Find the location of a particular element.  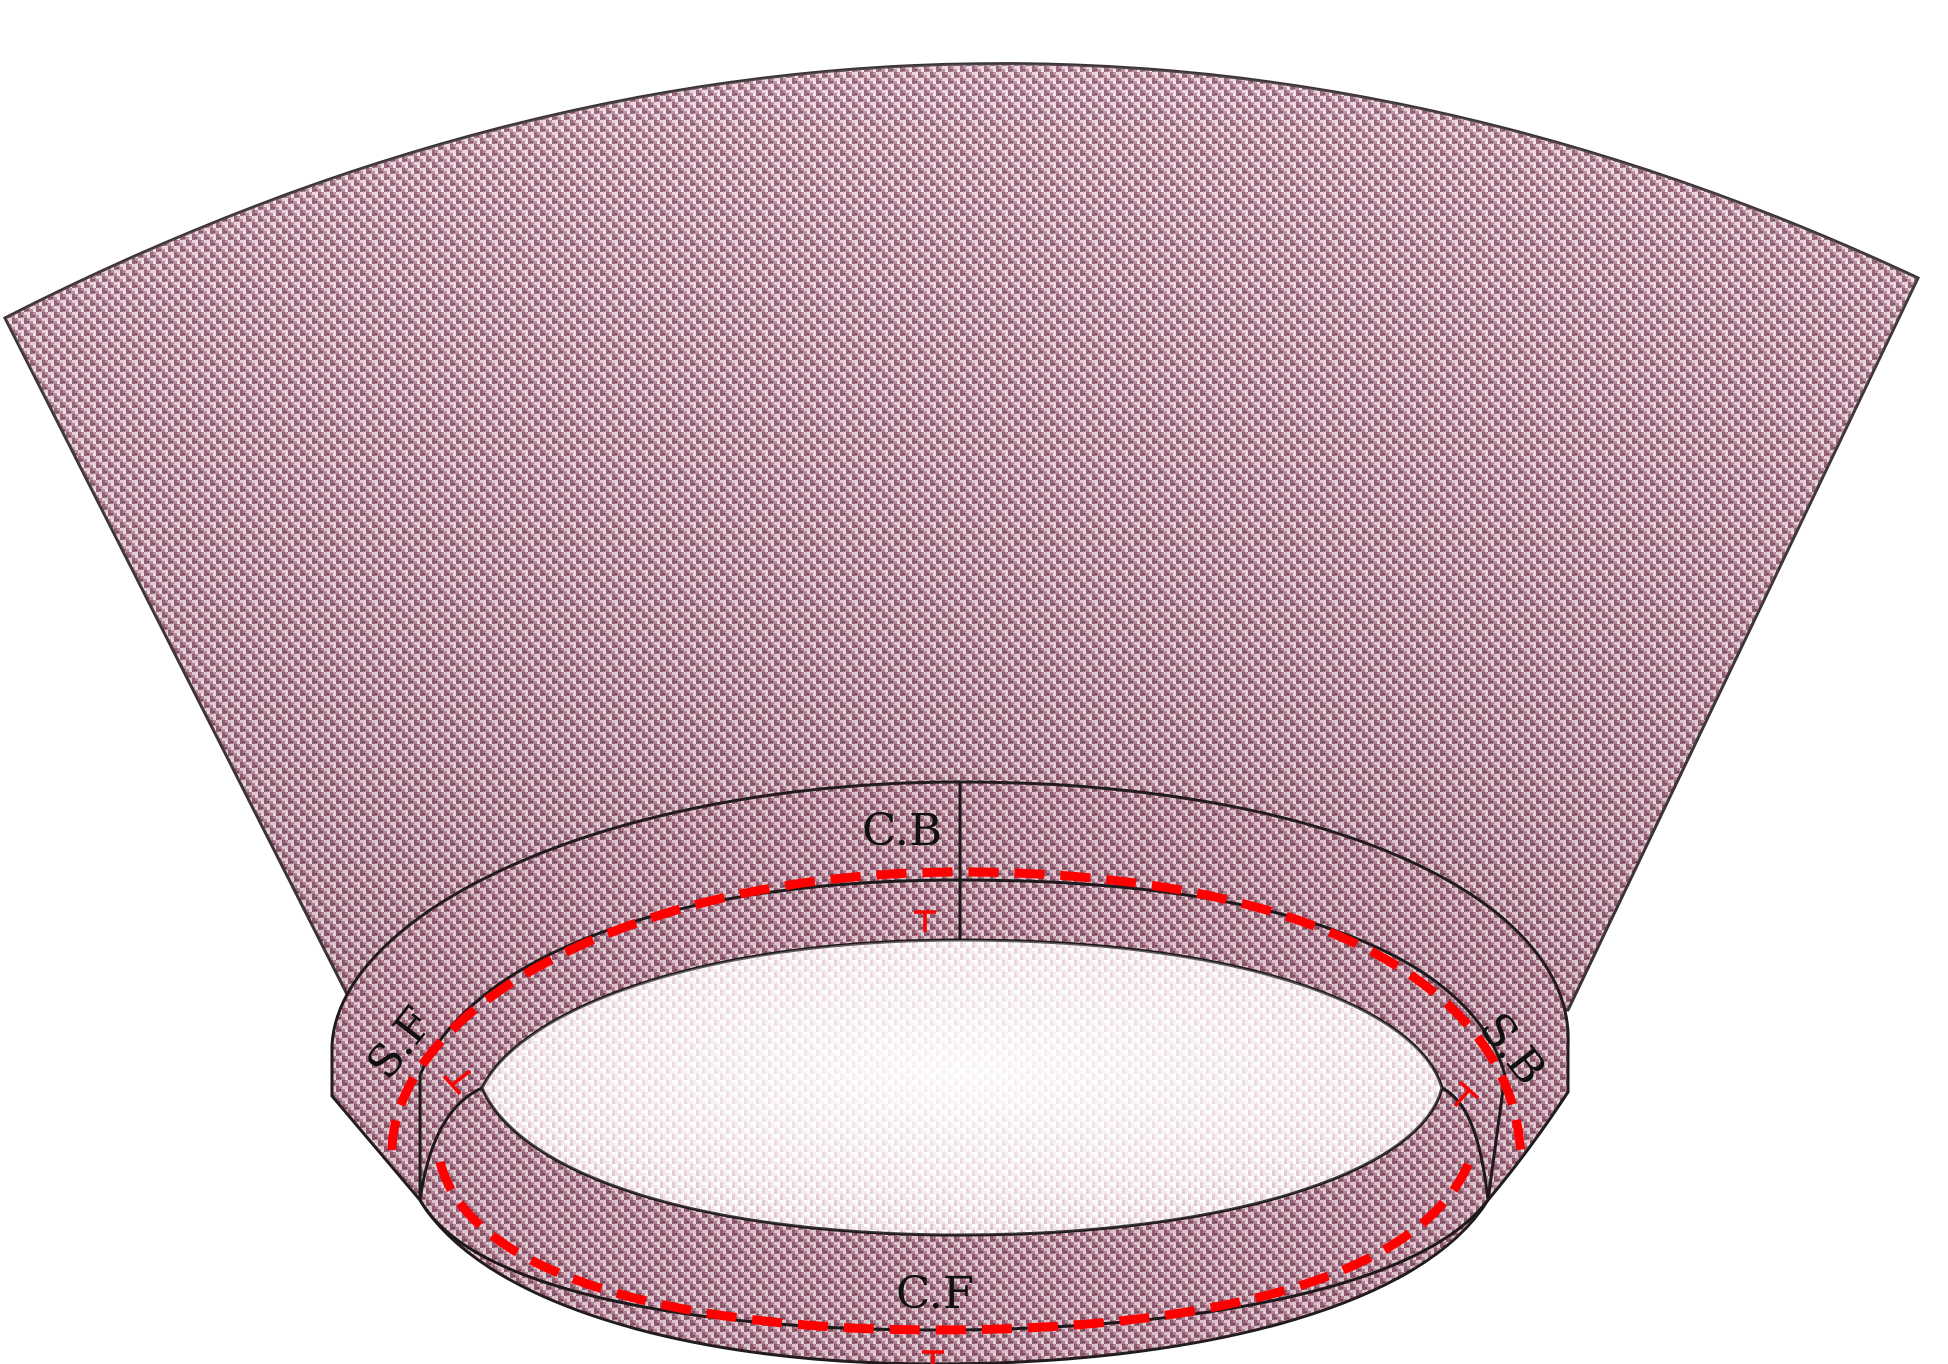

label-center-front: C.F is located at coordinates (935, 1293).